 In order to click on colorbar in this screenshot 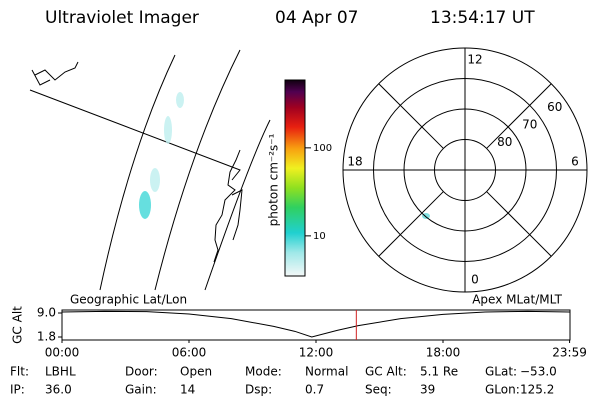, I will do `click(295, 178)`.